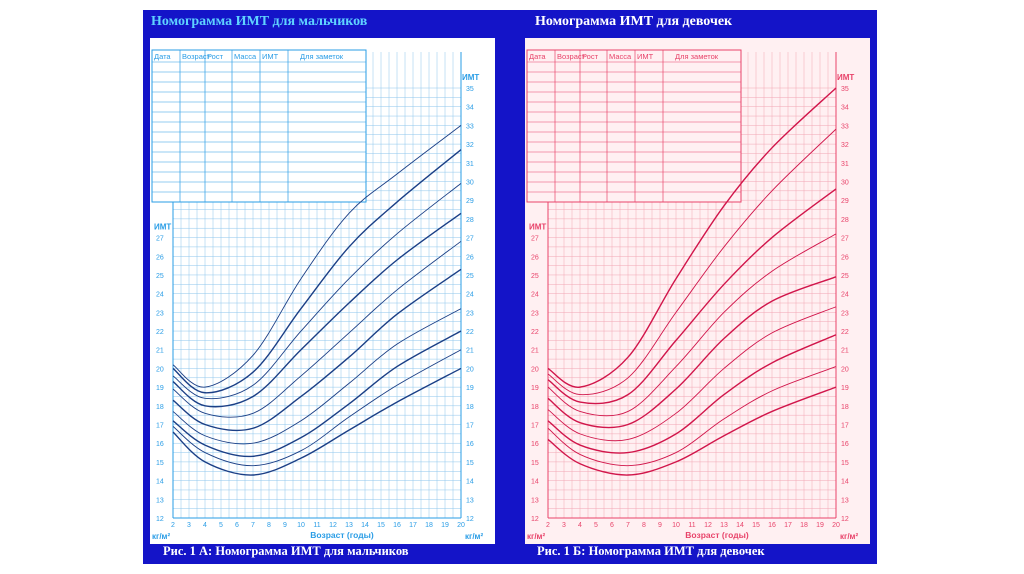  Describe the element at coordinates (536, 536) in the screenshot. I see `unit-label-left: кг/м²` at that location.